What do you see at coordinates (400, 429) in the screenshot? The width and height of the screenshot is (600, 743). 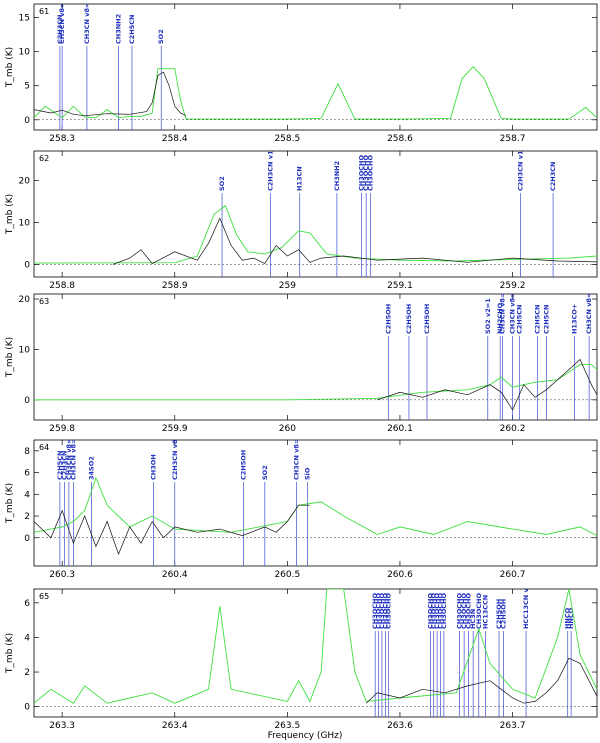 I see `x-tick-label: 260.1` at bounding box center [400, 429].